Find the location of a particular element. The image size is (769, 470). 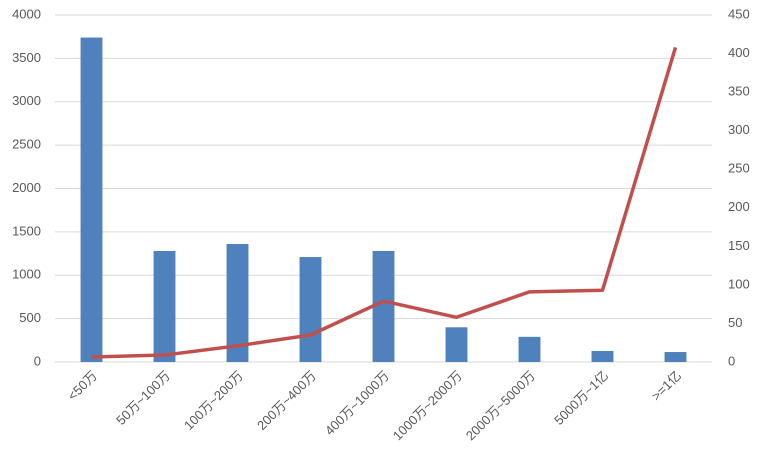

y-tick-label: 1000 is located at coordinates (26, 274).